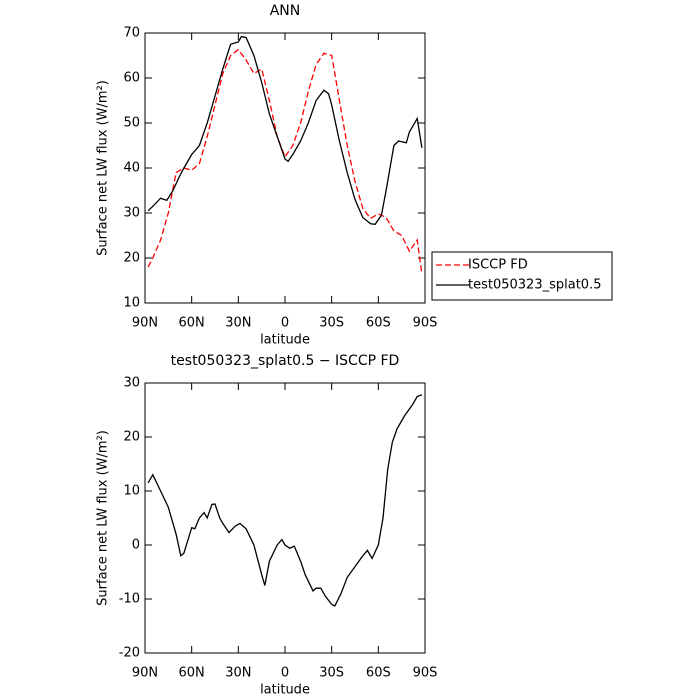  I want to click on legend-box, so click(522, 276).